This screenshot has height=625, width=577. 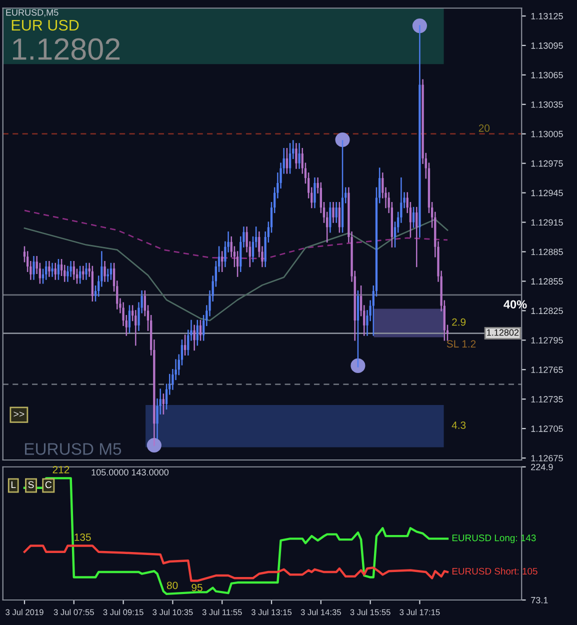 I want to click on y-tick-label: 1.12675, so click(x=547, y=458).